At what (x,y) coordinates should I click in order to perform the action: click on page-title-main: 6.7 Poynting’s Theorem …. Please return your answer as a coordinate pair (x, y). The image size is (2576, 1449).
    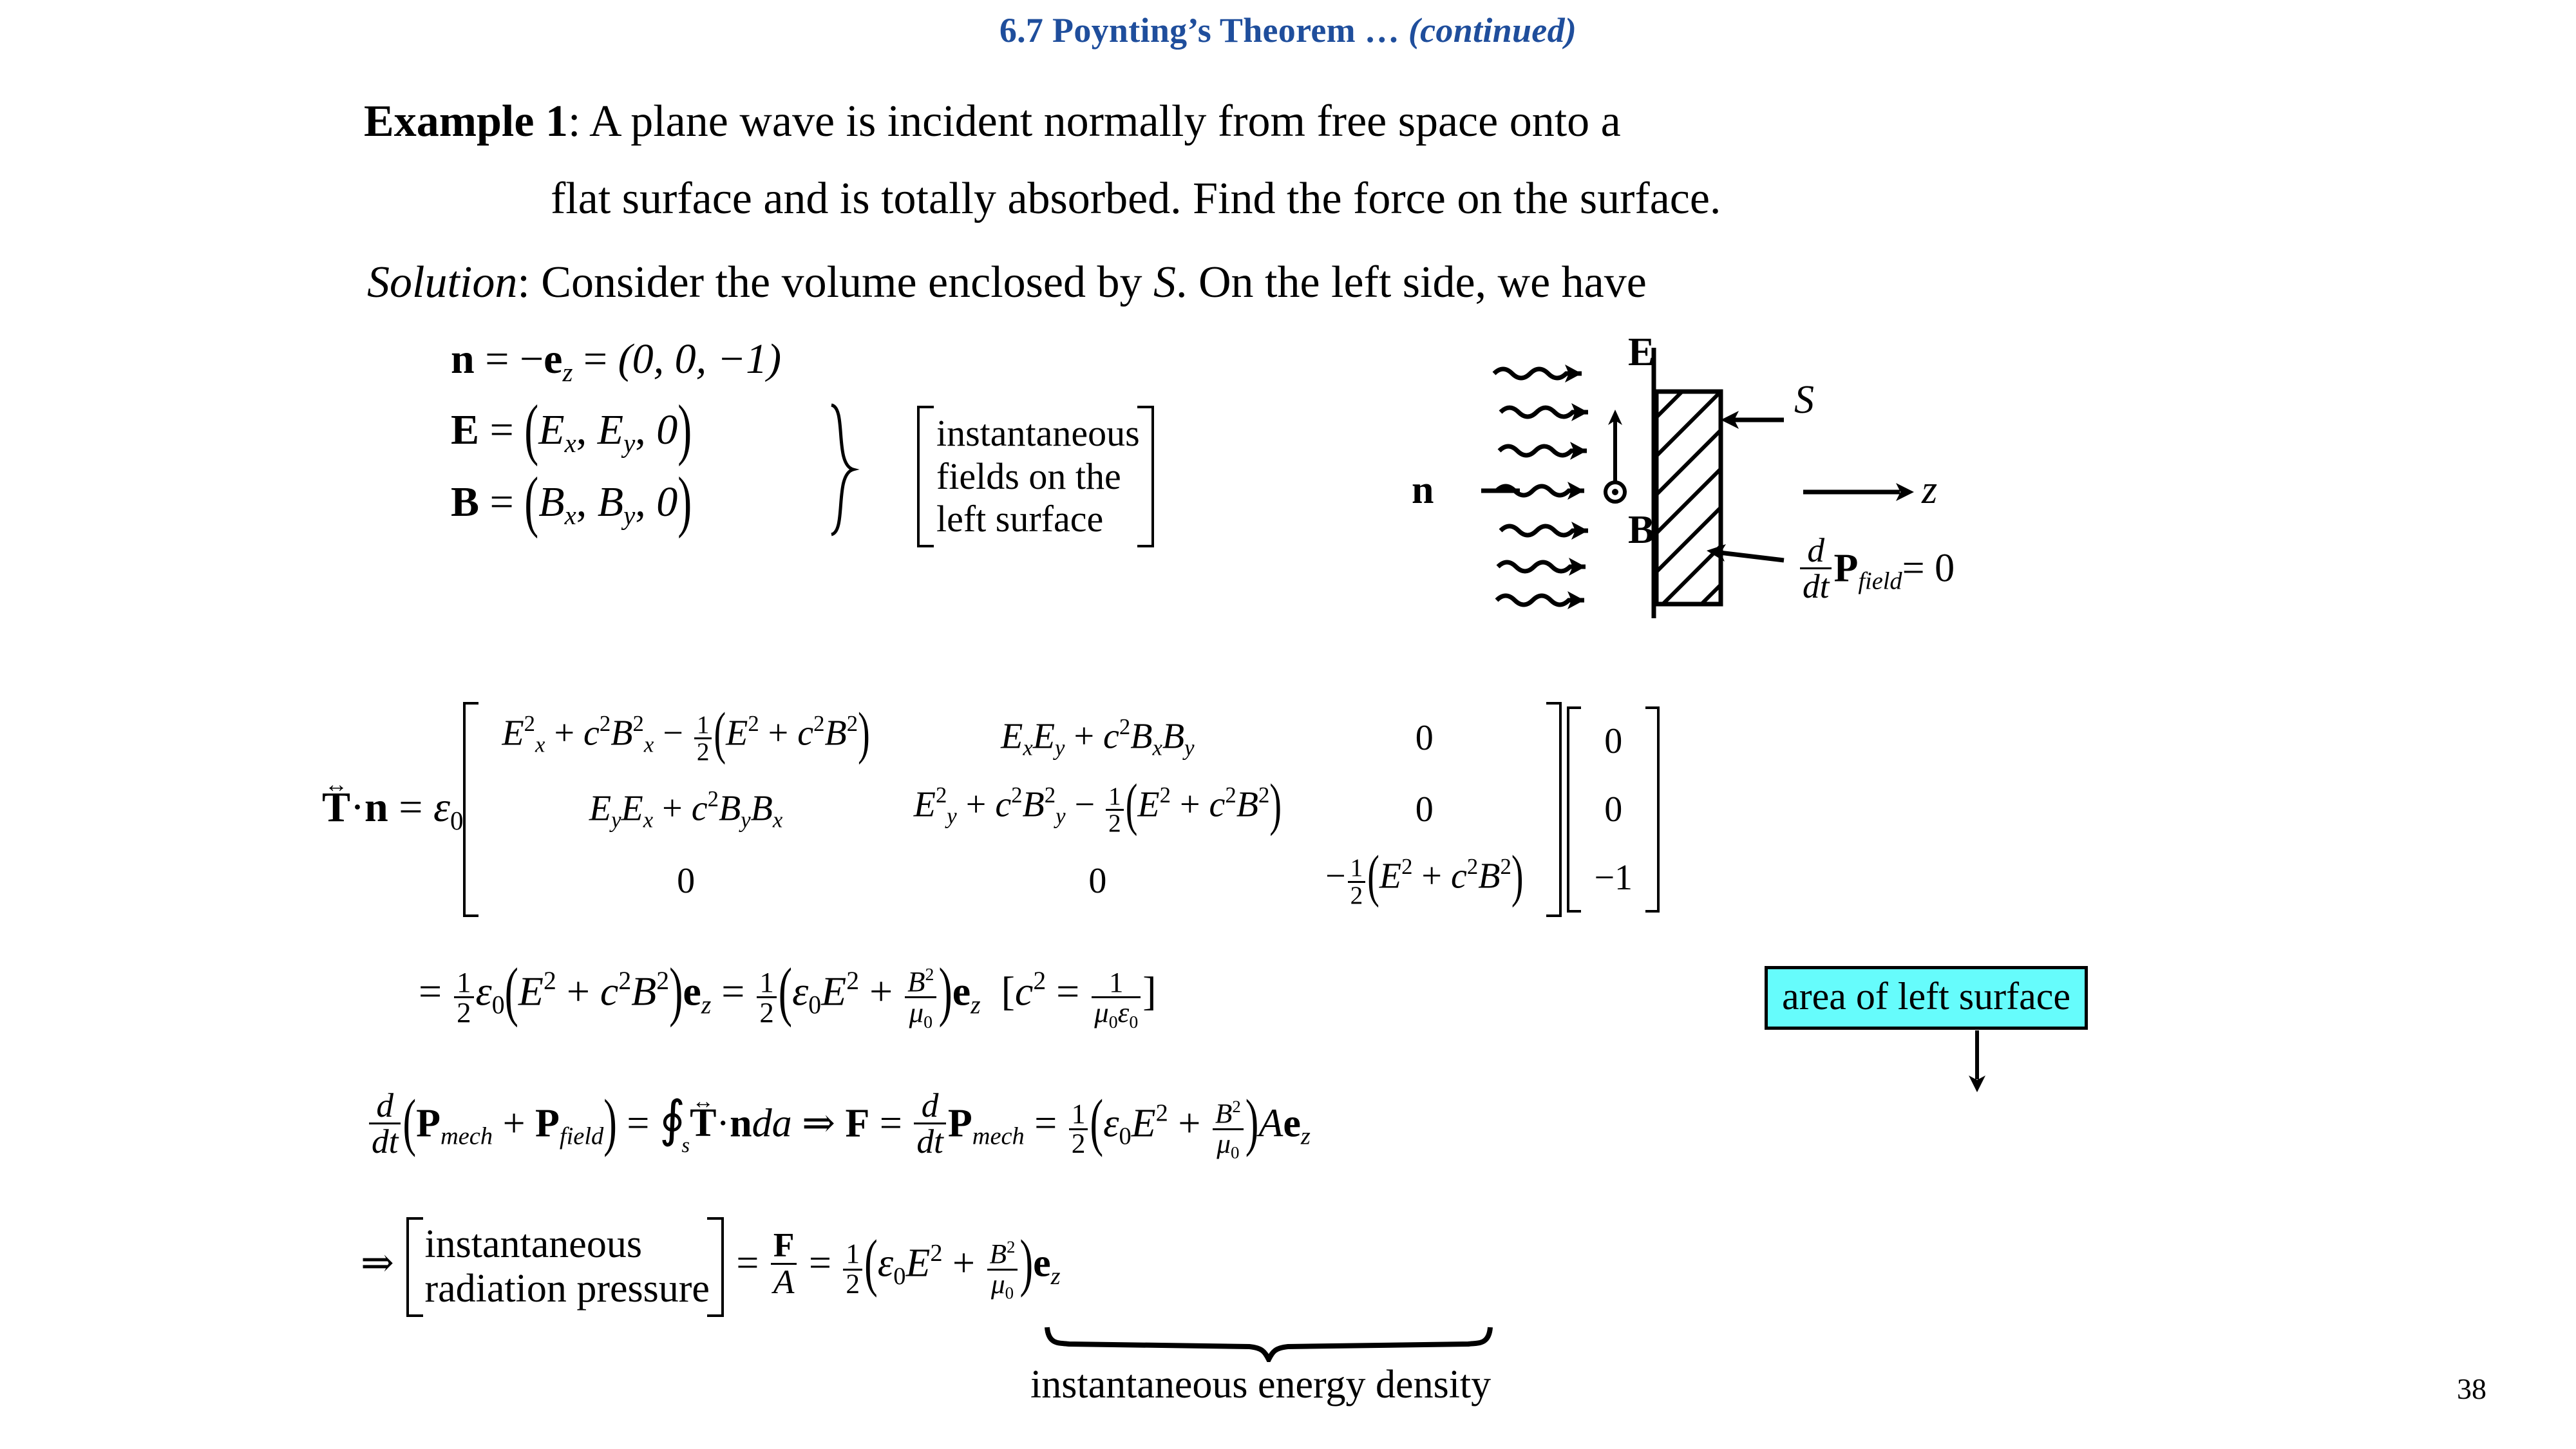
    Looking at the image, I should click on (1203, 30).